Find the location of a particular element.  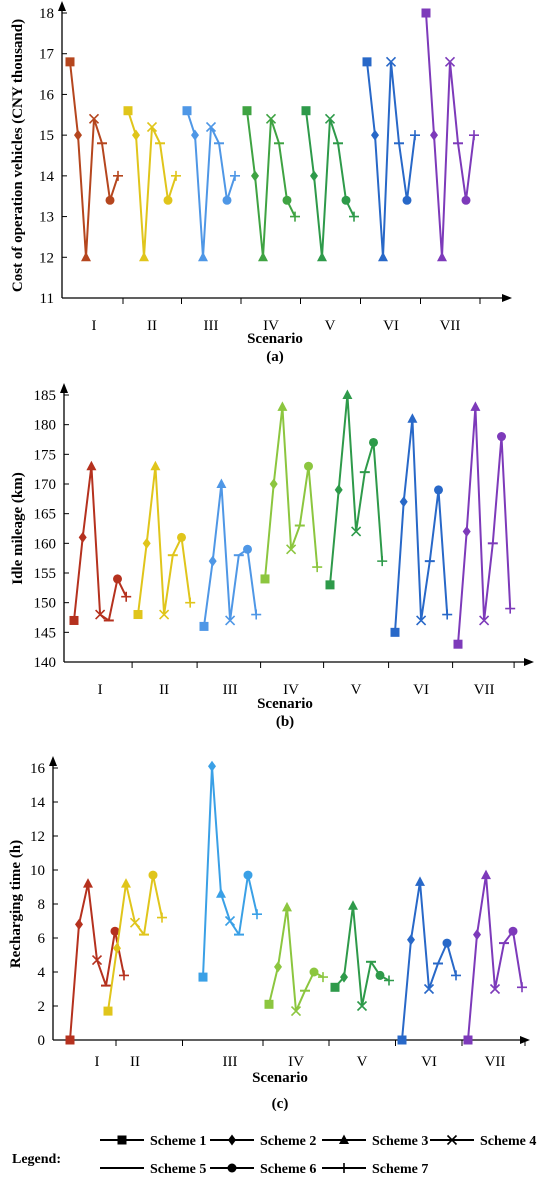

x-tick-label: I is located at coordinates (94, 326).